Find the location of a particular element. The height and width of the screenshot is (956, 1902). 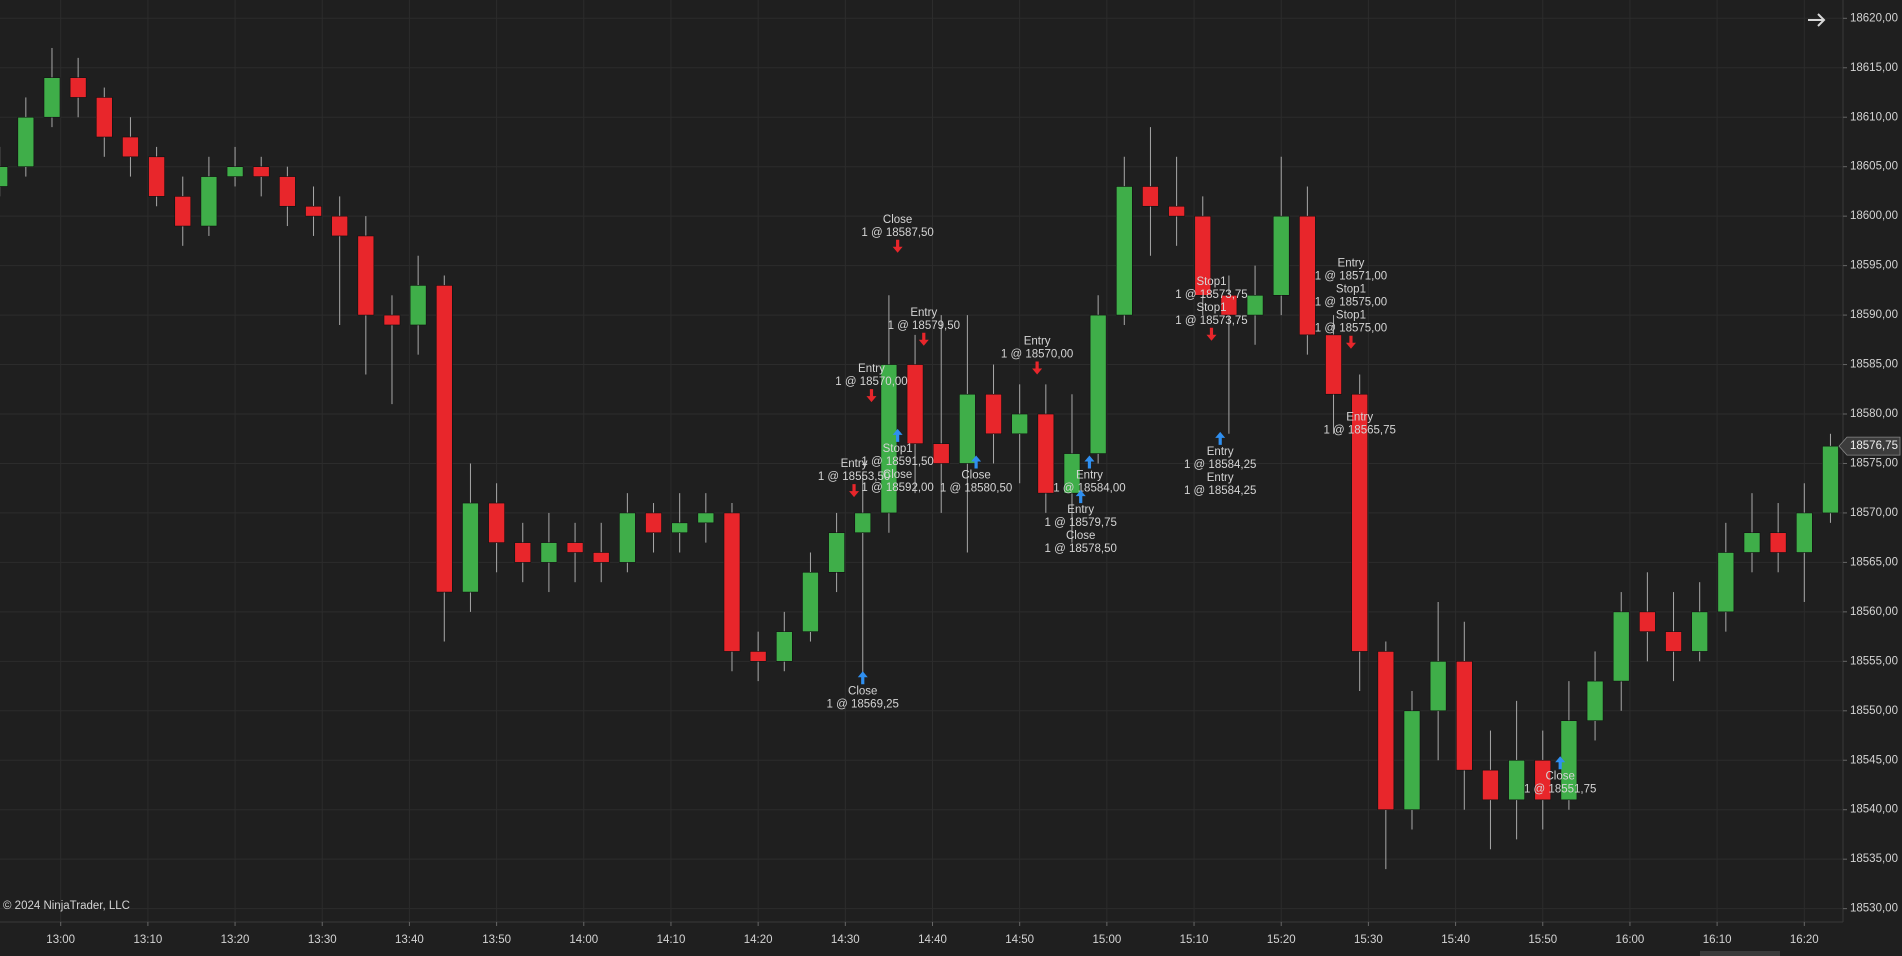

x-tick-label: 15:20 is located at coordinates (1281, 940).